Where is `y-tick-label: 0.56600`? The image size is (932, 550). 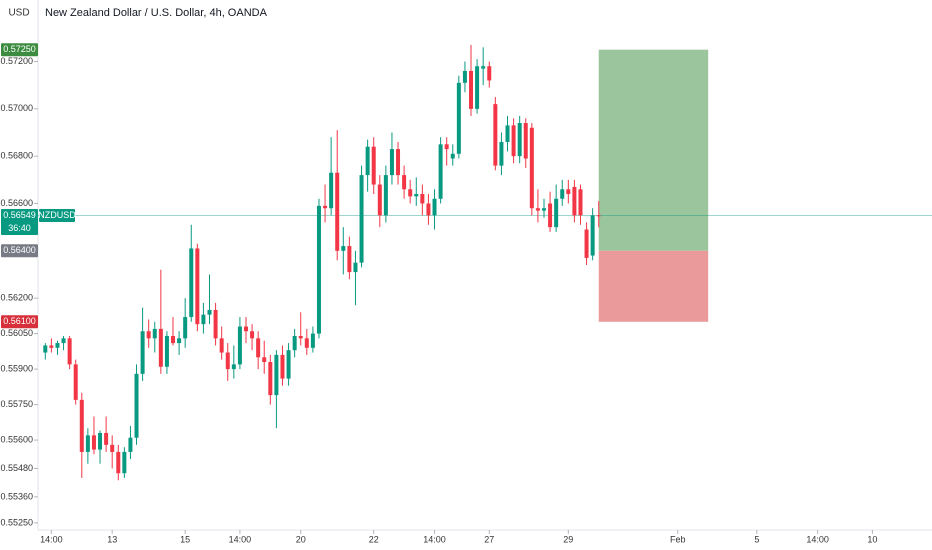 y-tick-label: 0.56600 is located at coordinates (16, 203).